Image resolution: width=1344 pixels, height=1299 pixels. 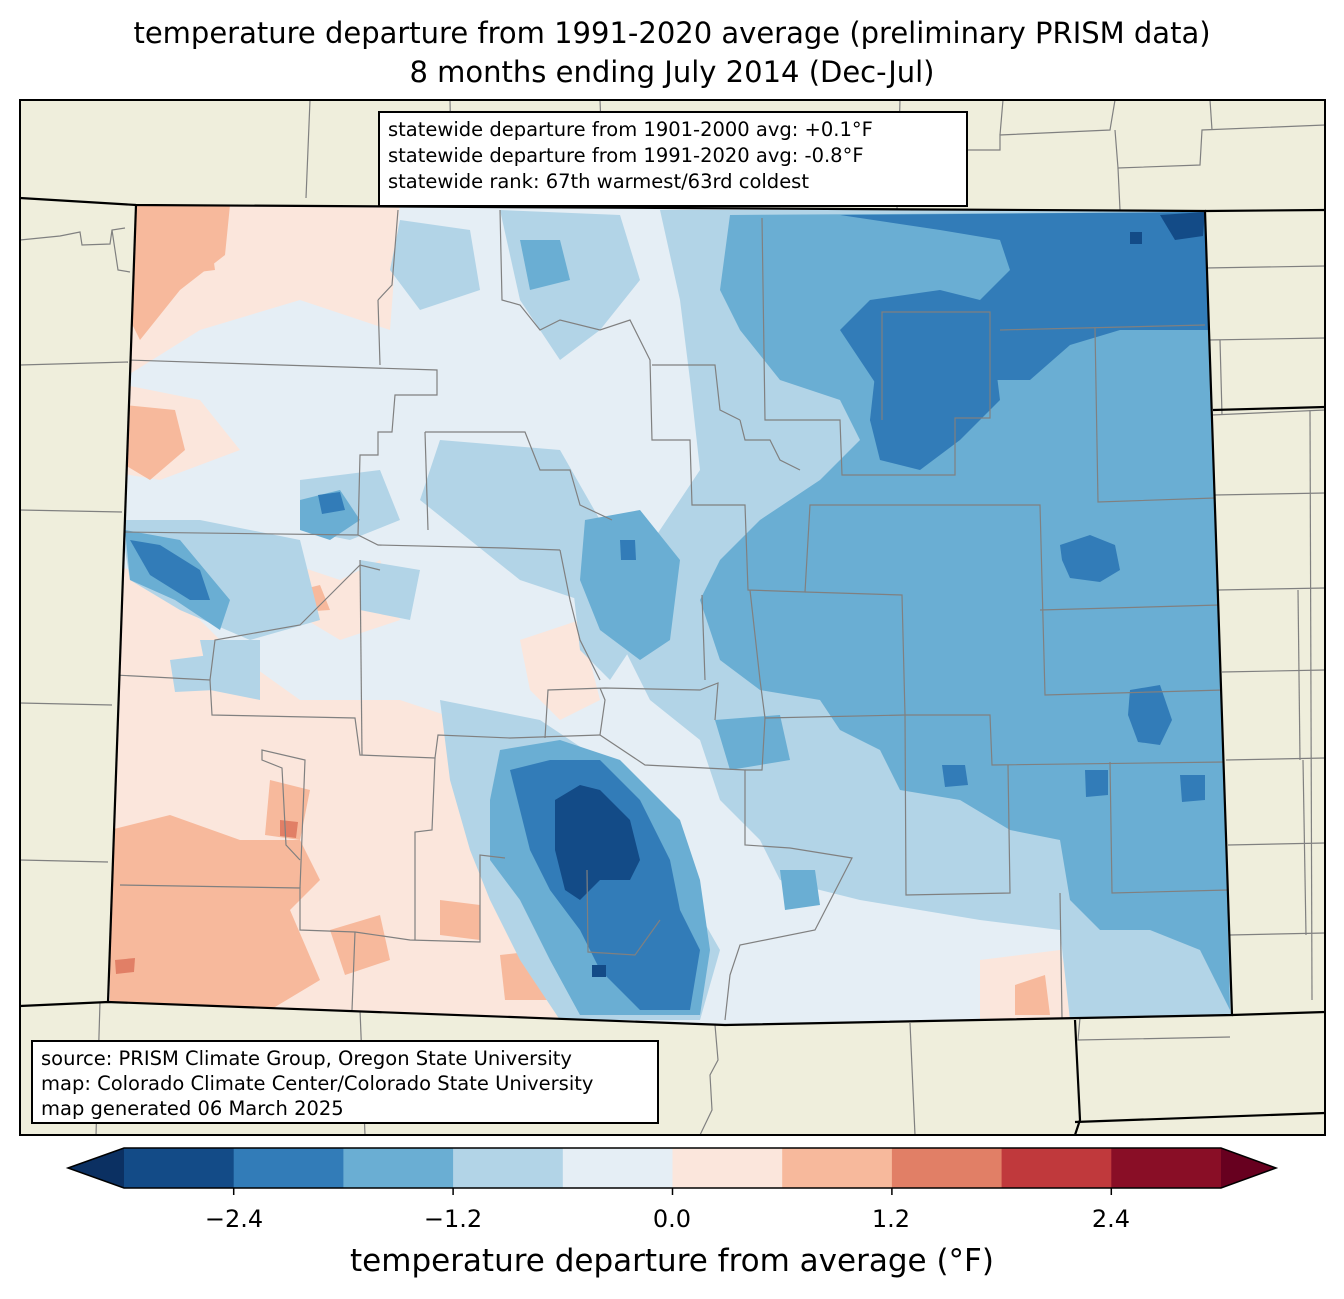 I want to click on warm-strong-areas, so click(x=206, y=897).